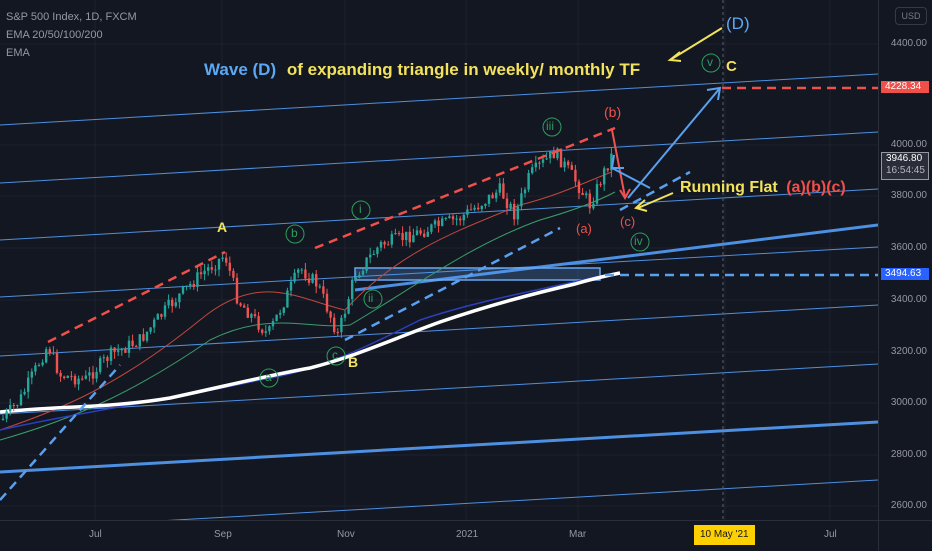 The height and width of the screenshot is (551, 932). I want to click on running-flat-waves: (a)(b)(c), so click(816, 187).